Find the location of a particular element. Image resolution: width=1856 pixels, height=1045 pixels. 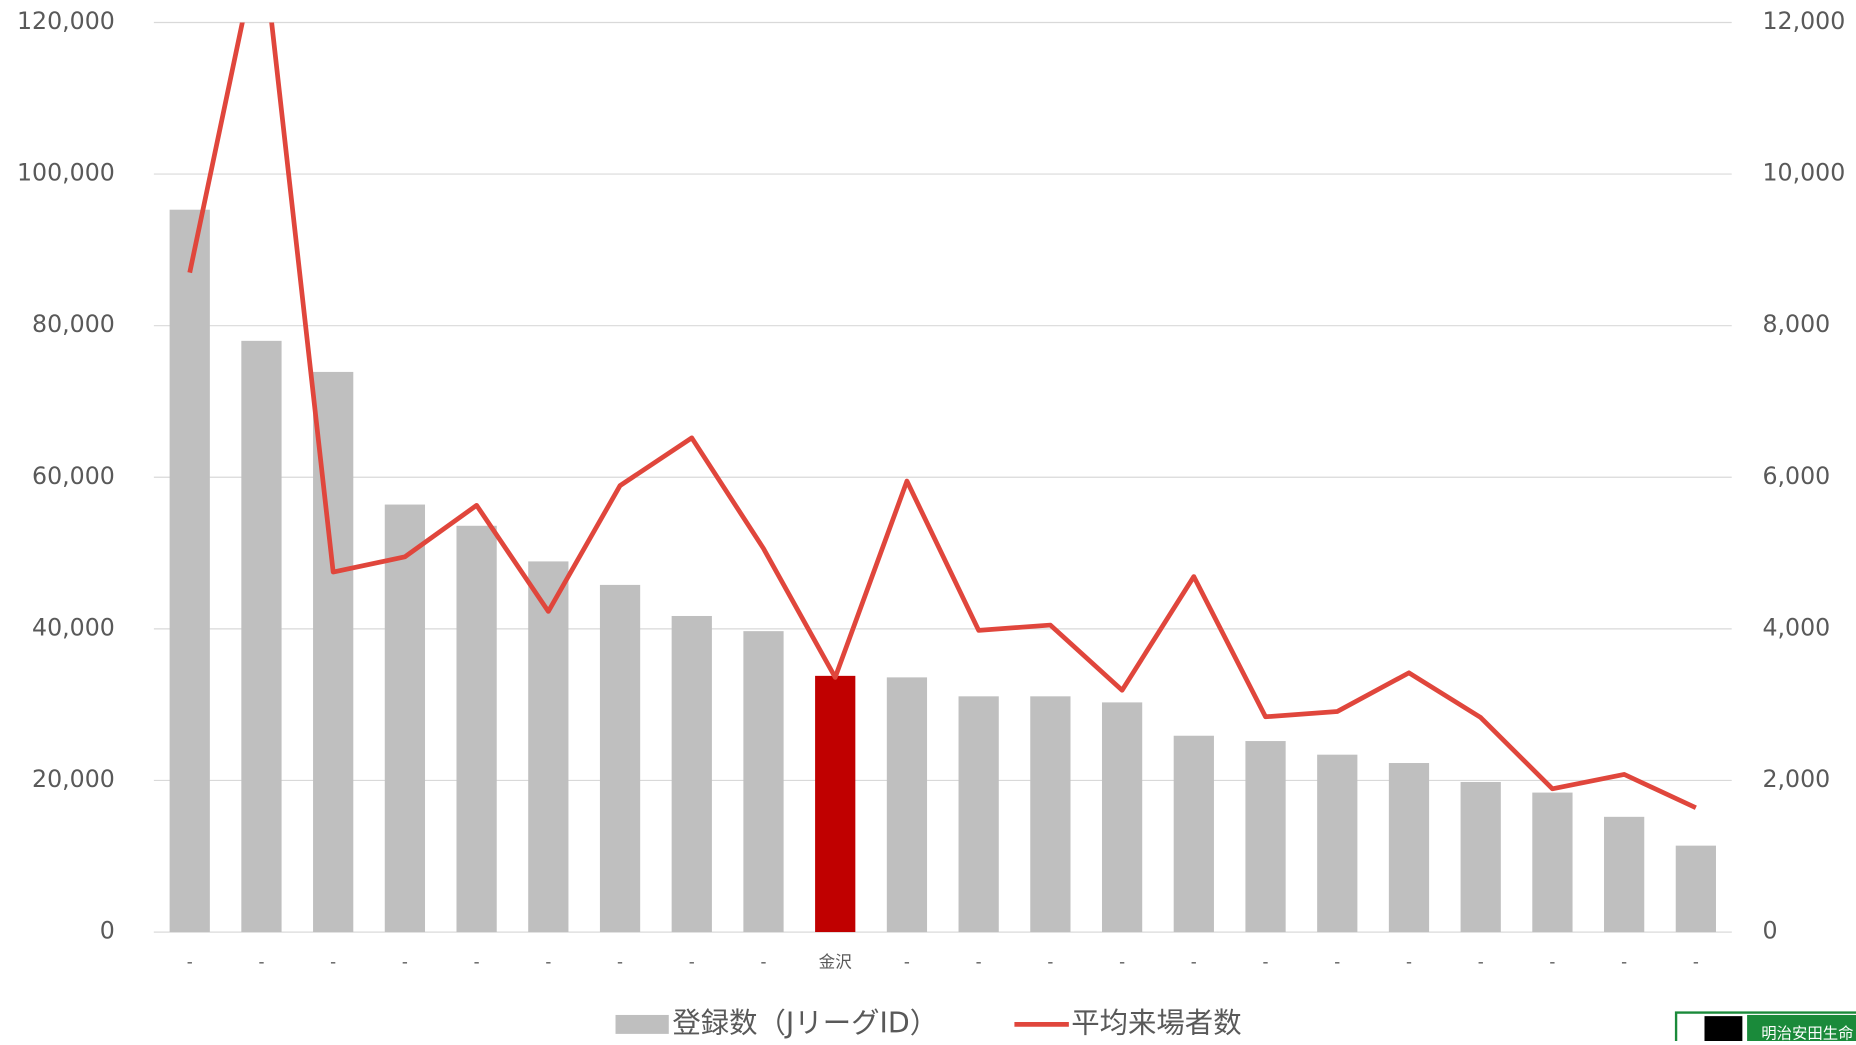

legend-label: 平均来場者数 is located at coordinates (1156, 1022).